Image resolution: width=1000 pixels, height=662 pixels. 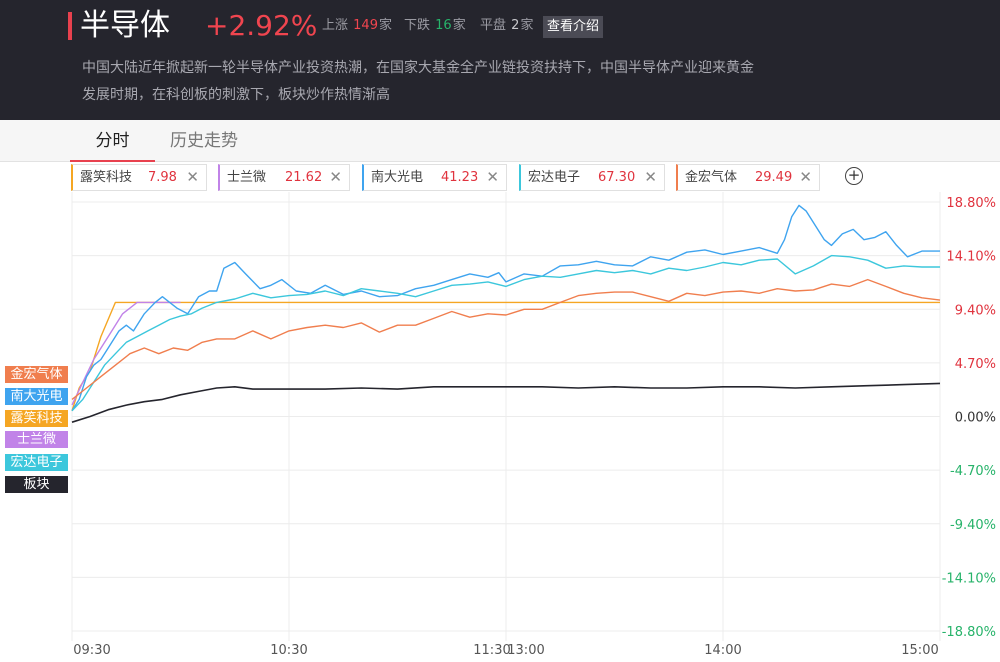 I want to click on legend-tag-板块: 板块, so click(x=36, y=484).